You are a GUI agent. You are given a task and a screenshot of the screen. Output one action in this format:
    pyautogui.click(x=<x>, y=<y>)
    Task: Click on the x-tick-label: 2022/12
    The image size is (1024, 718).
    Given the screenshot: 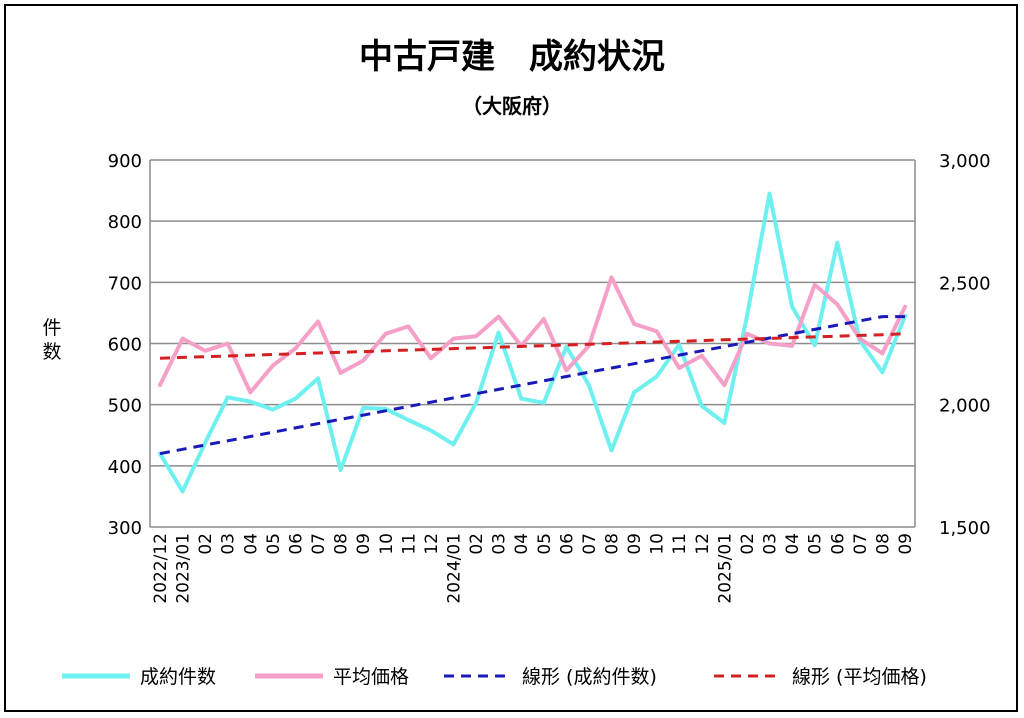 What is the action you would take?
    pyautogui.click(x=161, y=568)
    